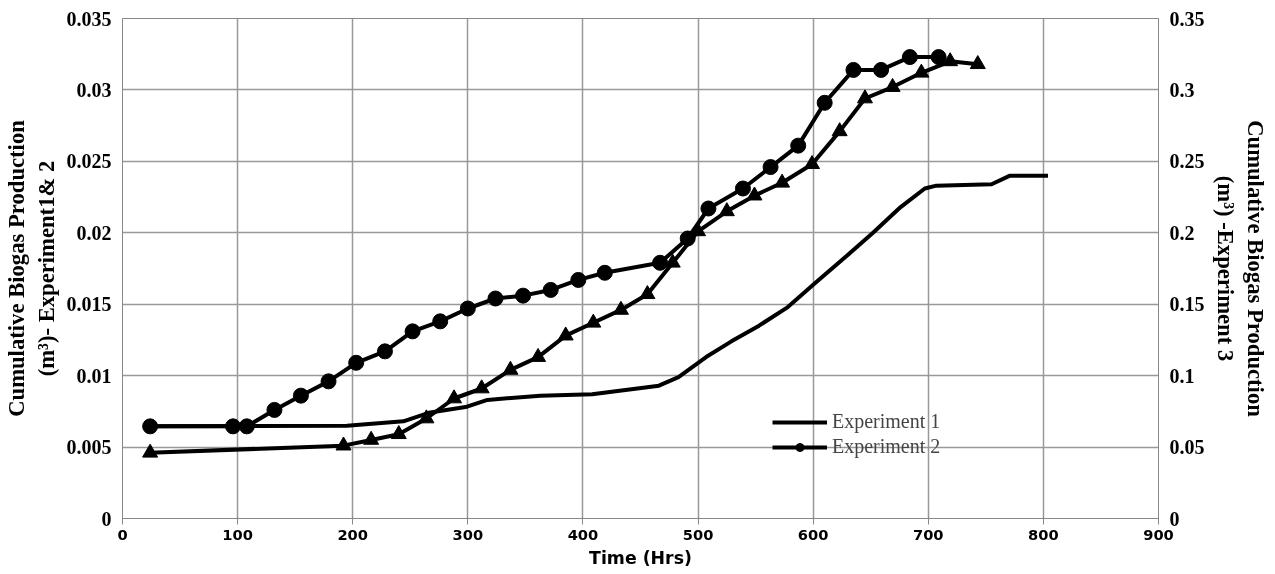  I want to click on y2-axis-title: Cumulative Biogas Production (m³) -Experiment 3, so click(1240, 269).